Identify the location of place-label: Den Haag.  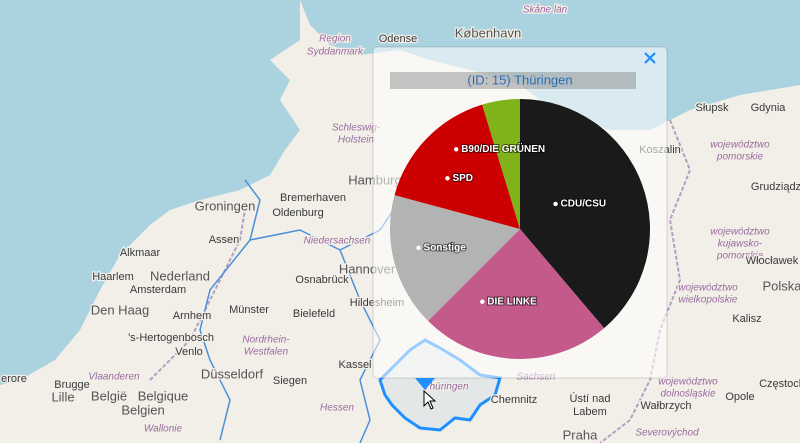
(120, 309).